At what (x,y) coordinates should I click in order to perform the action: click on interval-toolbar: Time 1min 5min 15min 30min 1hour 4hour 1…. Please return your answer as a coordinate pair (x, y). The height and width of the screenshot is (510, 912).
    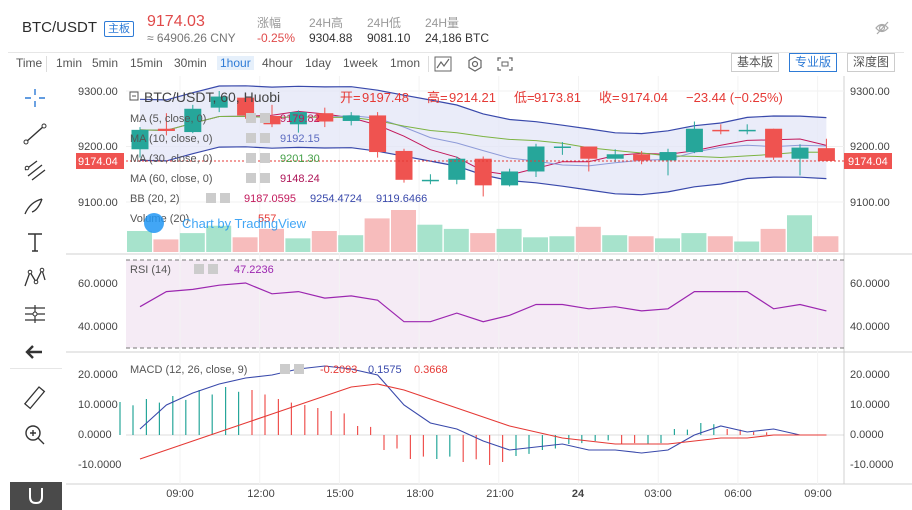
    Looking at the image, I should click on (456, 63).